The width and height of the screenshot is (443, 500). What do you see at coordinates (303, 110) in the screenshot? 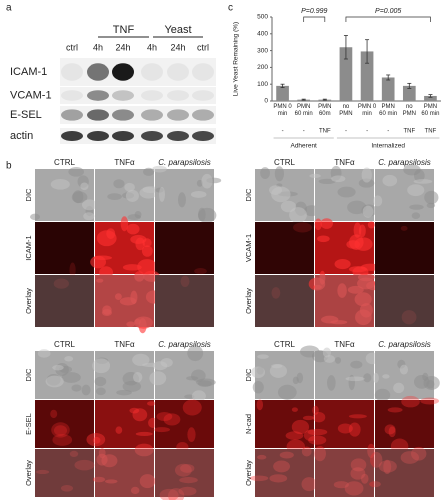
I see `x-tick-label: PMN 60 min` at bounding box center [303, 110].